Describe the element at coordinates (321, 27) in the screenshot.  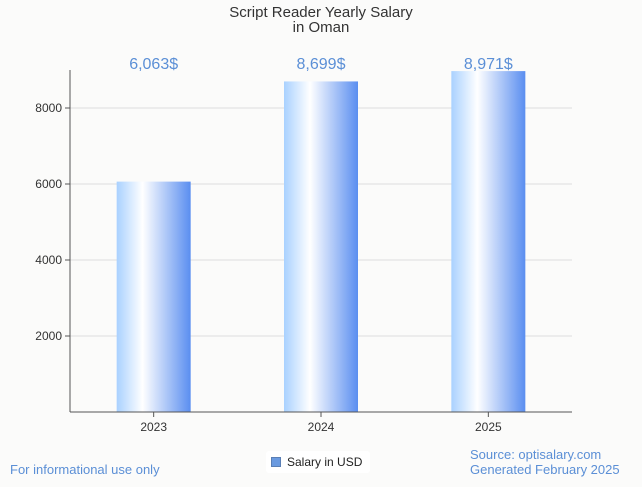
I see `chart-title-line-2: in Oman` at that location.